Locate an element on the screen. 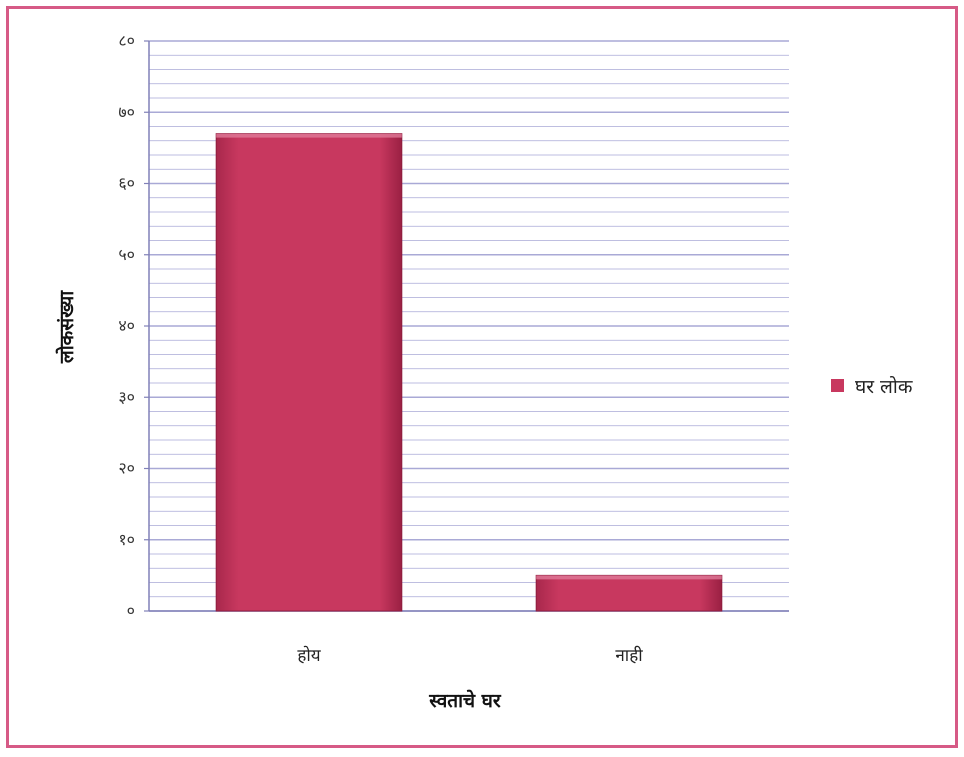 This screenshot has width=964, height=757. x-category-label: नाही is located at coordinates (629, 655).